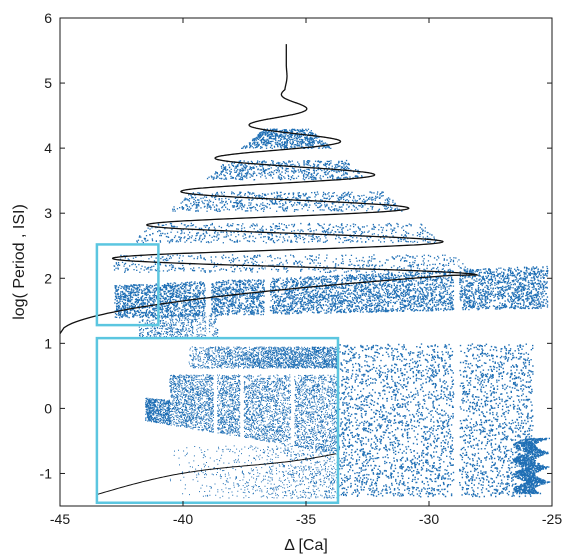 The width and height of the screenshot is (572, 556). What do you see at coordinates (19, 262) in the screenshot?
I see `y-axis-label: log( Period , ISI)` at bounding box center [19, 262].